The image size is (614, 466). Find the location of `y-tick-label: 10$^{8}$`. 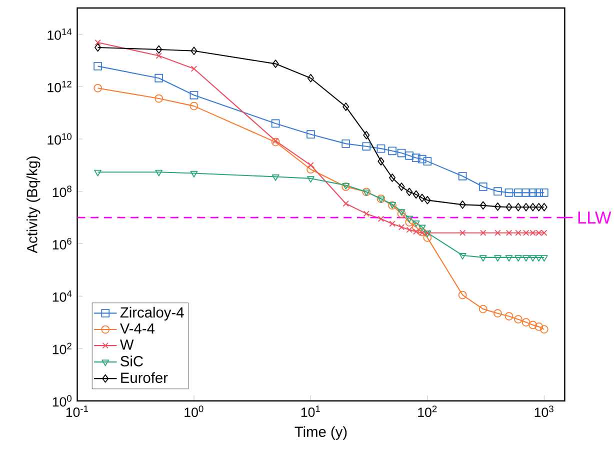

y-tick-label: 10$^{8}$ is located at coordinates (62, 192).